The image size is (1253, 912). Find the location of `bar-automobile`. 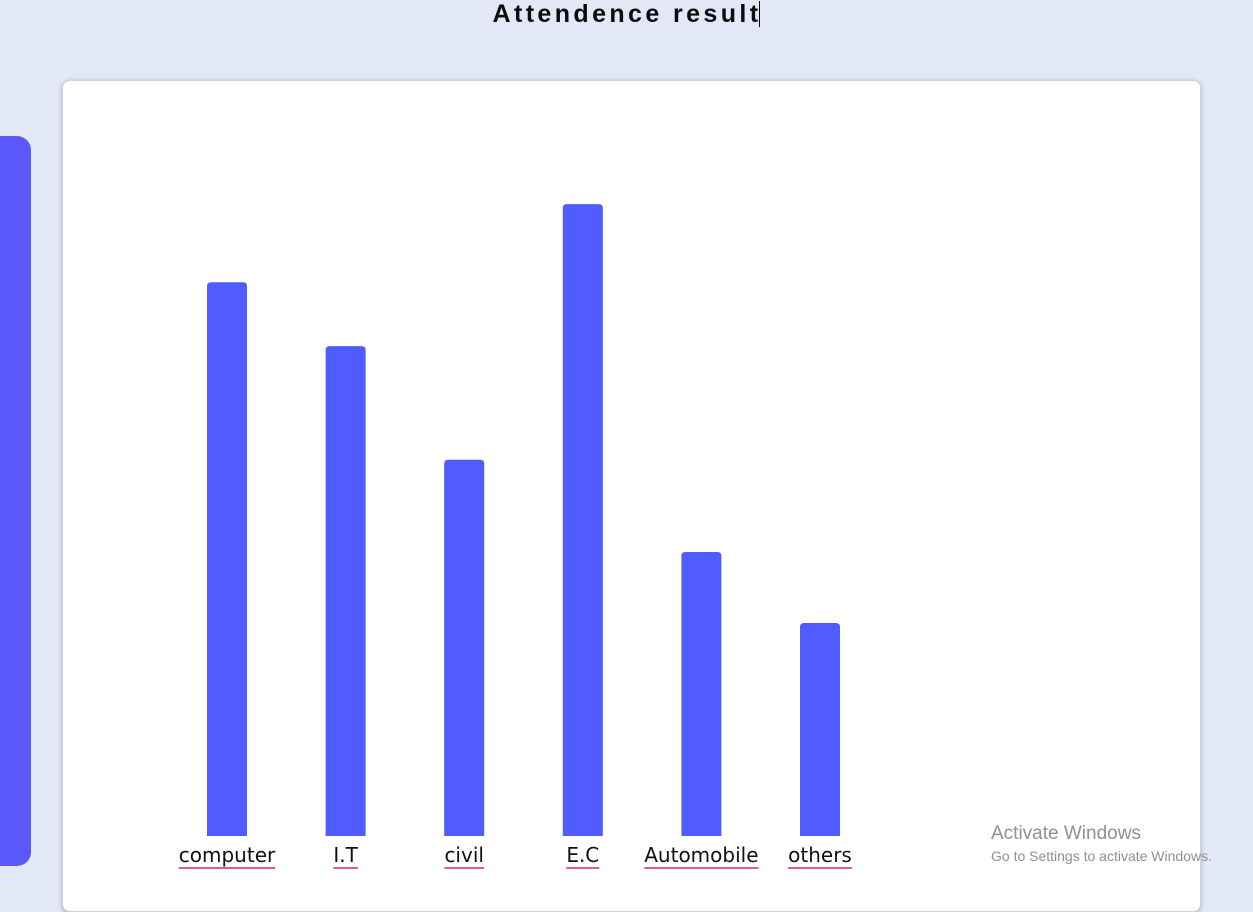

bar-automobile is located at coordinates (701, 694).